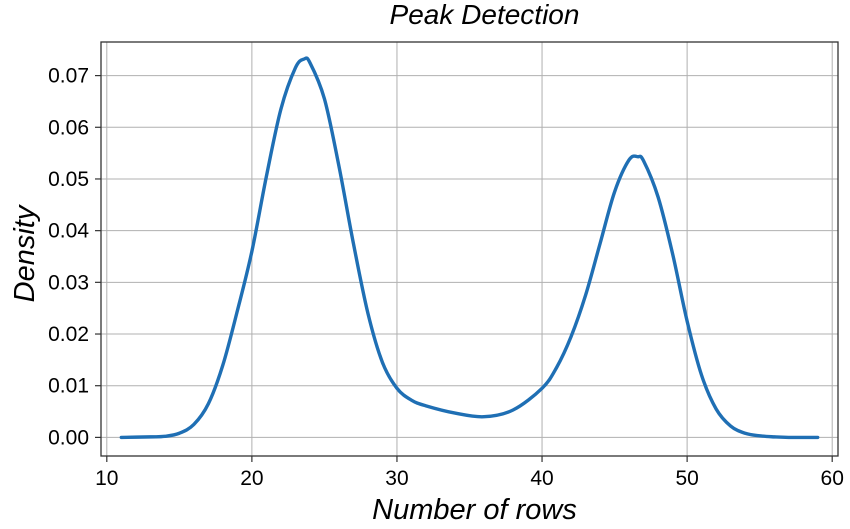 The width and height of the screenshot is (850, 529). What do you see at coordinates (68, 231) in the screenshot?
I see `y-tick-label: 0.04` at bounding box center [68, 231].